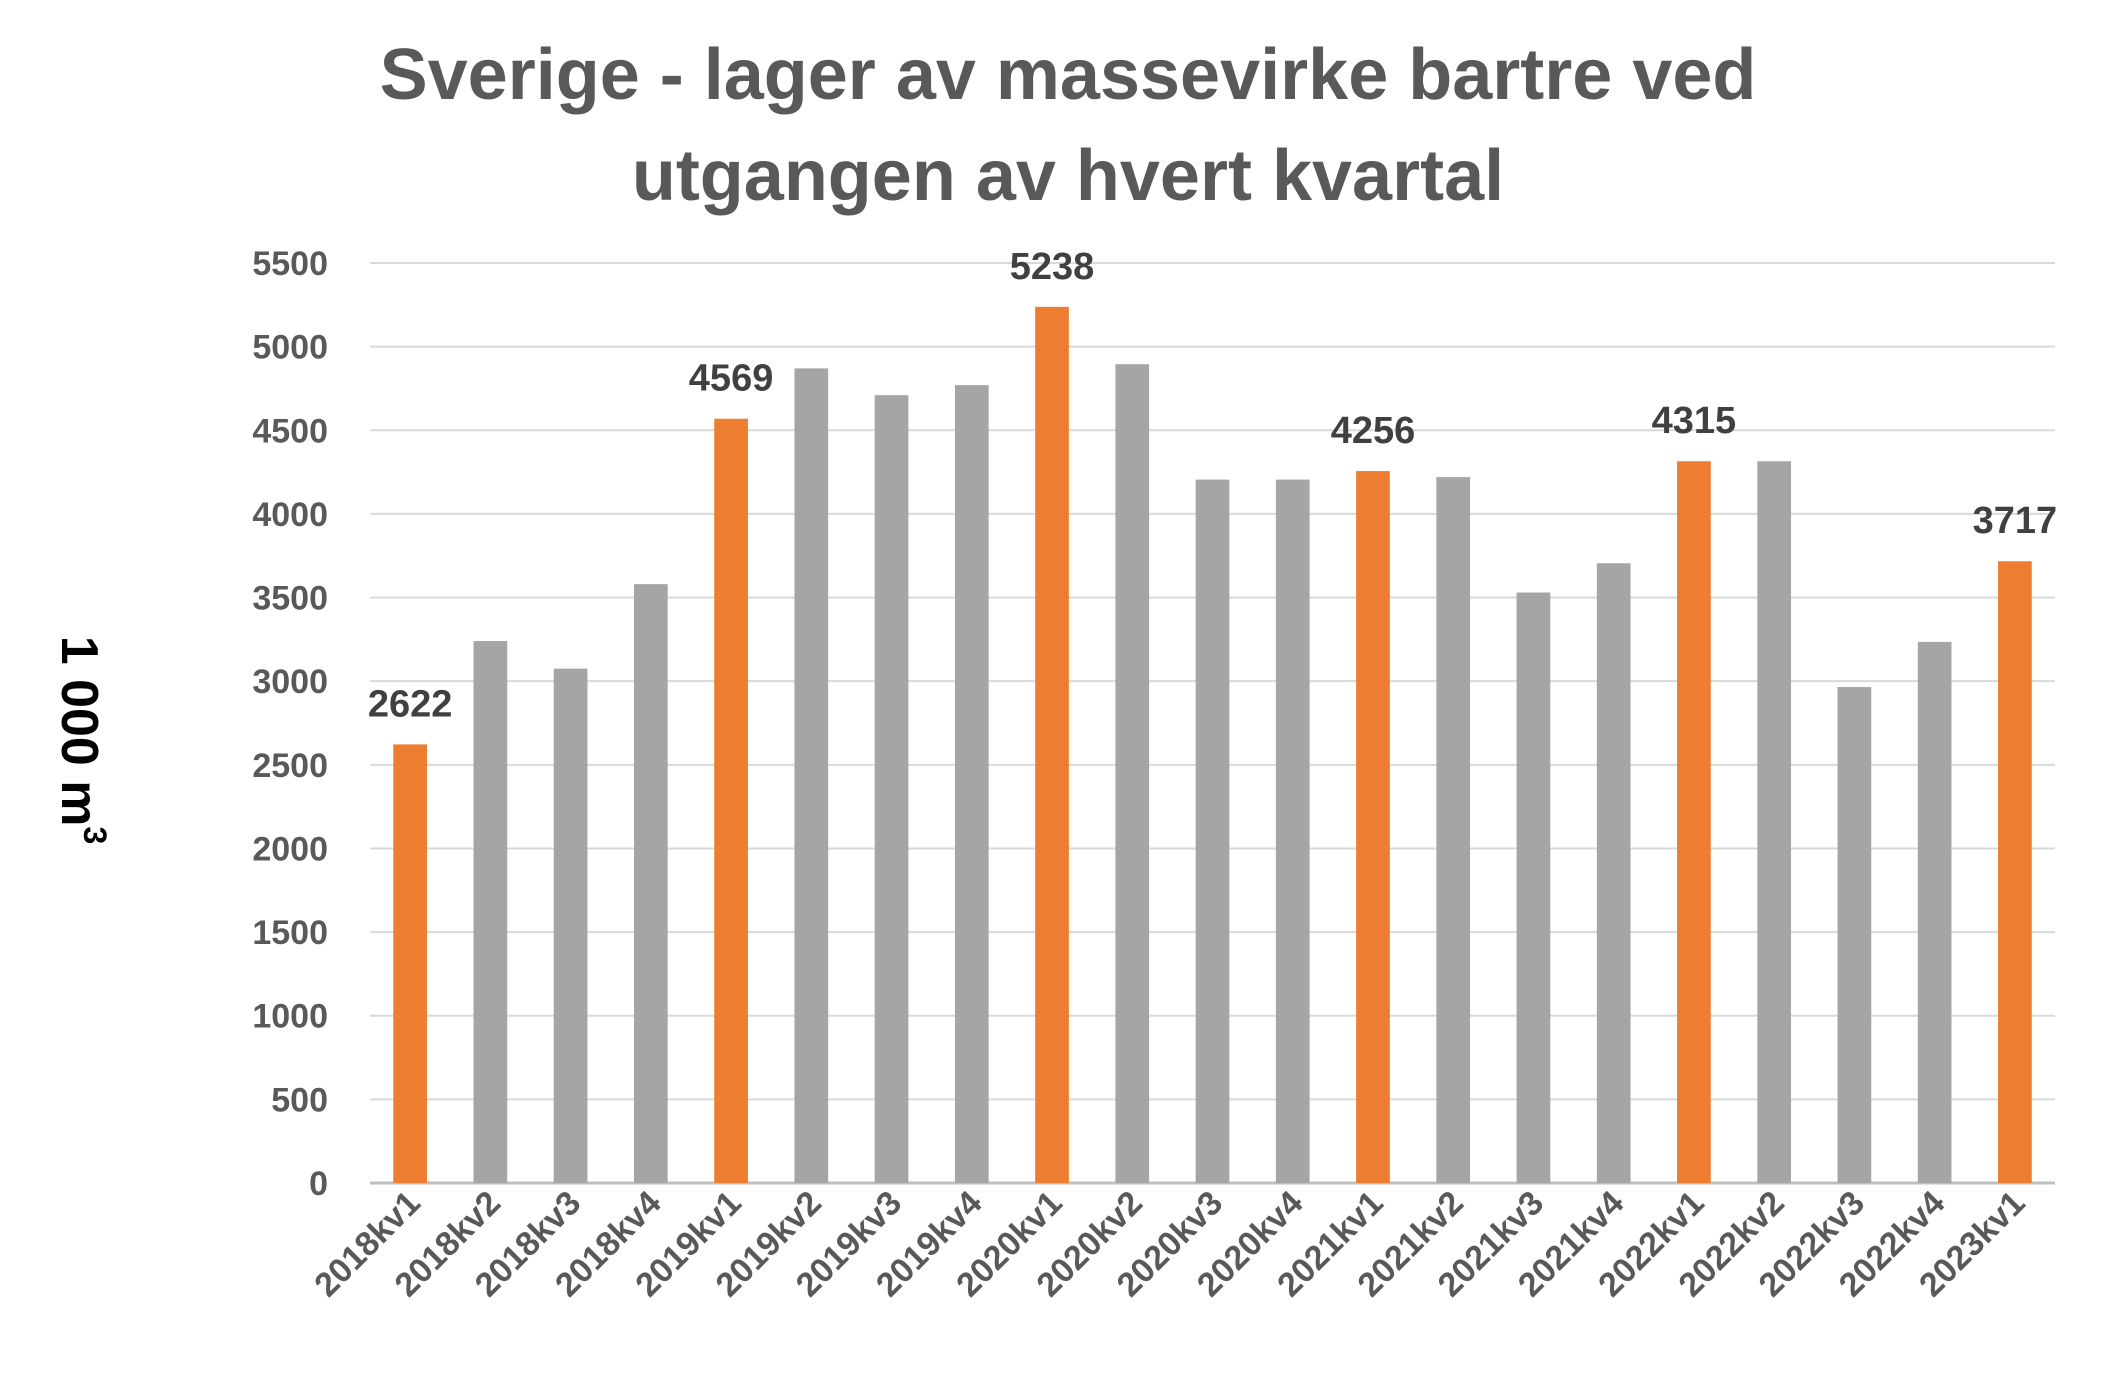 The width and height of the screenshot is (2117, 1399). I want to click on data-label-2019kv1: 4569, so click(731, 379).